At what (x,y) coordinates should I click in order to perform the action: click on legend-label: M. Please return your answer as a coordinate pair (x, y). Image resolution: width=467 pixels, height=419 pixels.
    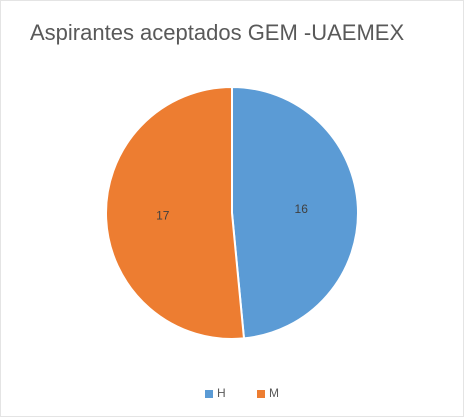
    Looking at the image, I should click on (274, 393).